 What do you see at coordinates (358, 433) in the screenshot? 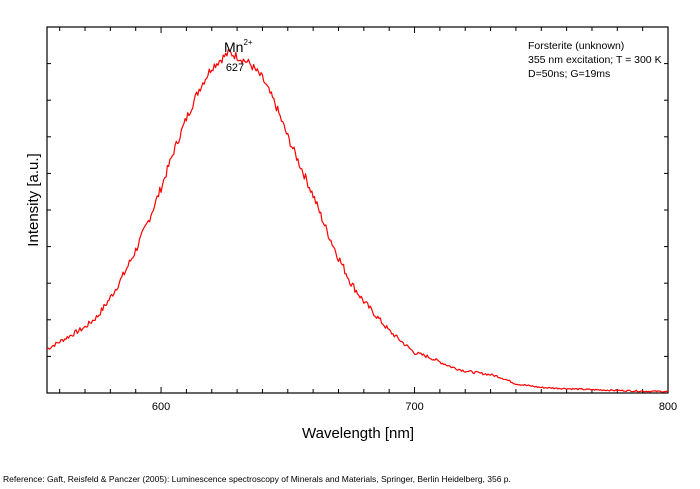
I see `x-axis-label: Wavelength [nm]` at bounding box center [358, 433].